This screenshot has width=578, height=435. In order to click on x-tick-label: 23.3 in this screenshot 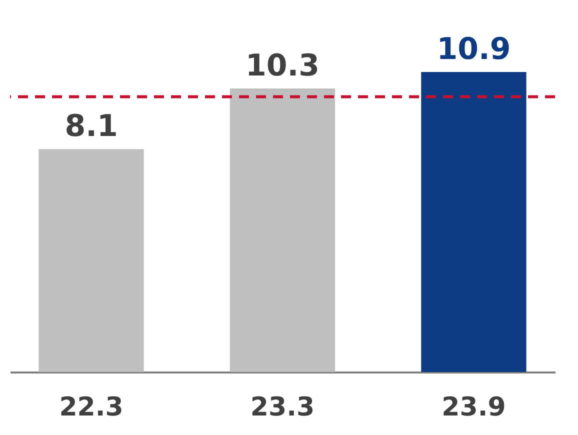, I will do `click(282, 407)`.